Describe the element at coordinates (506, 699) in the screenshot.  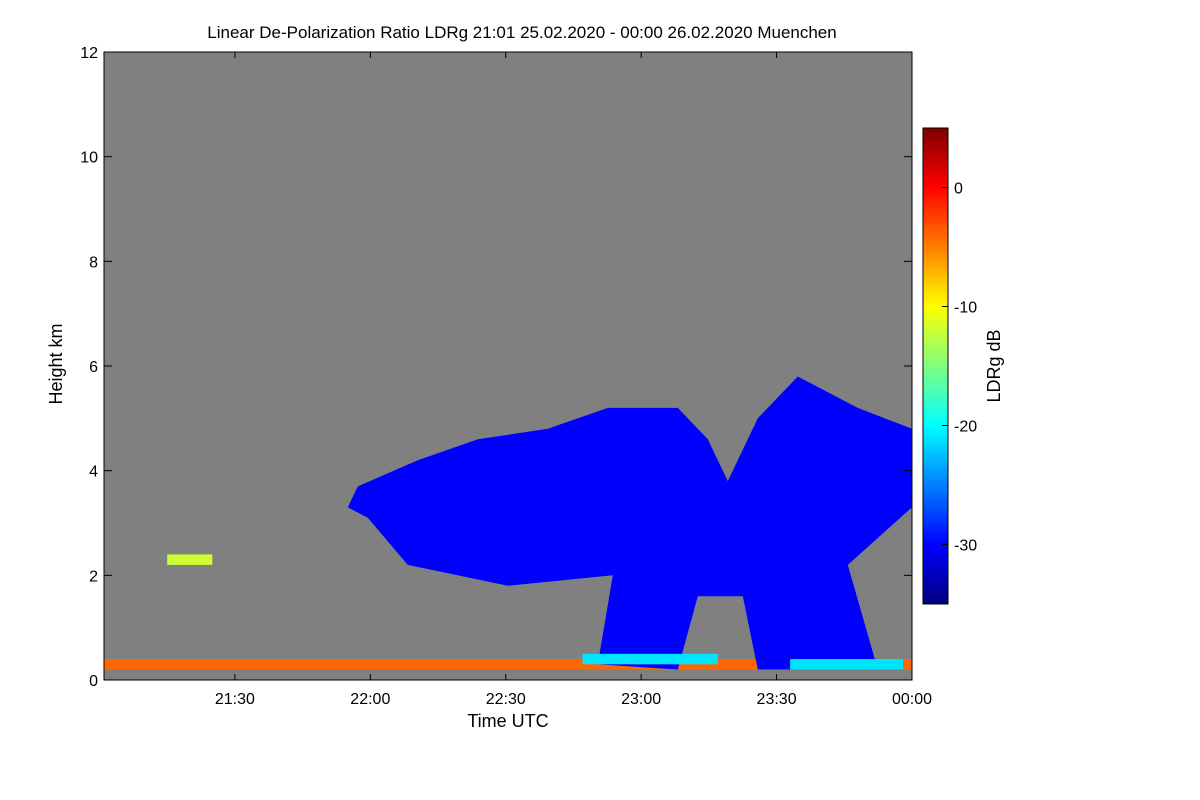
I see `x-tick-label: 22:30` at that location.